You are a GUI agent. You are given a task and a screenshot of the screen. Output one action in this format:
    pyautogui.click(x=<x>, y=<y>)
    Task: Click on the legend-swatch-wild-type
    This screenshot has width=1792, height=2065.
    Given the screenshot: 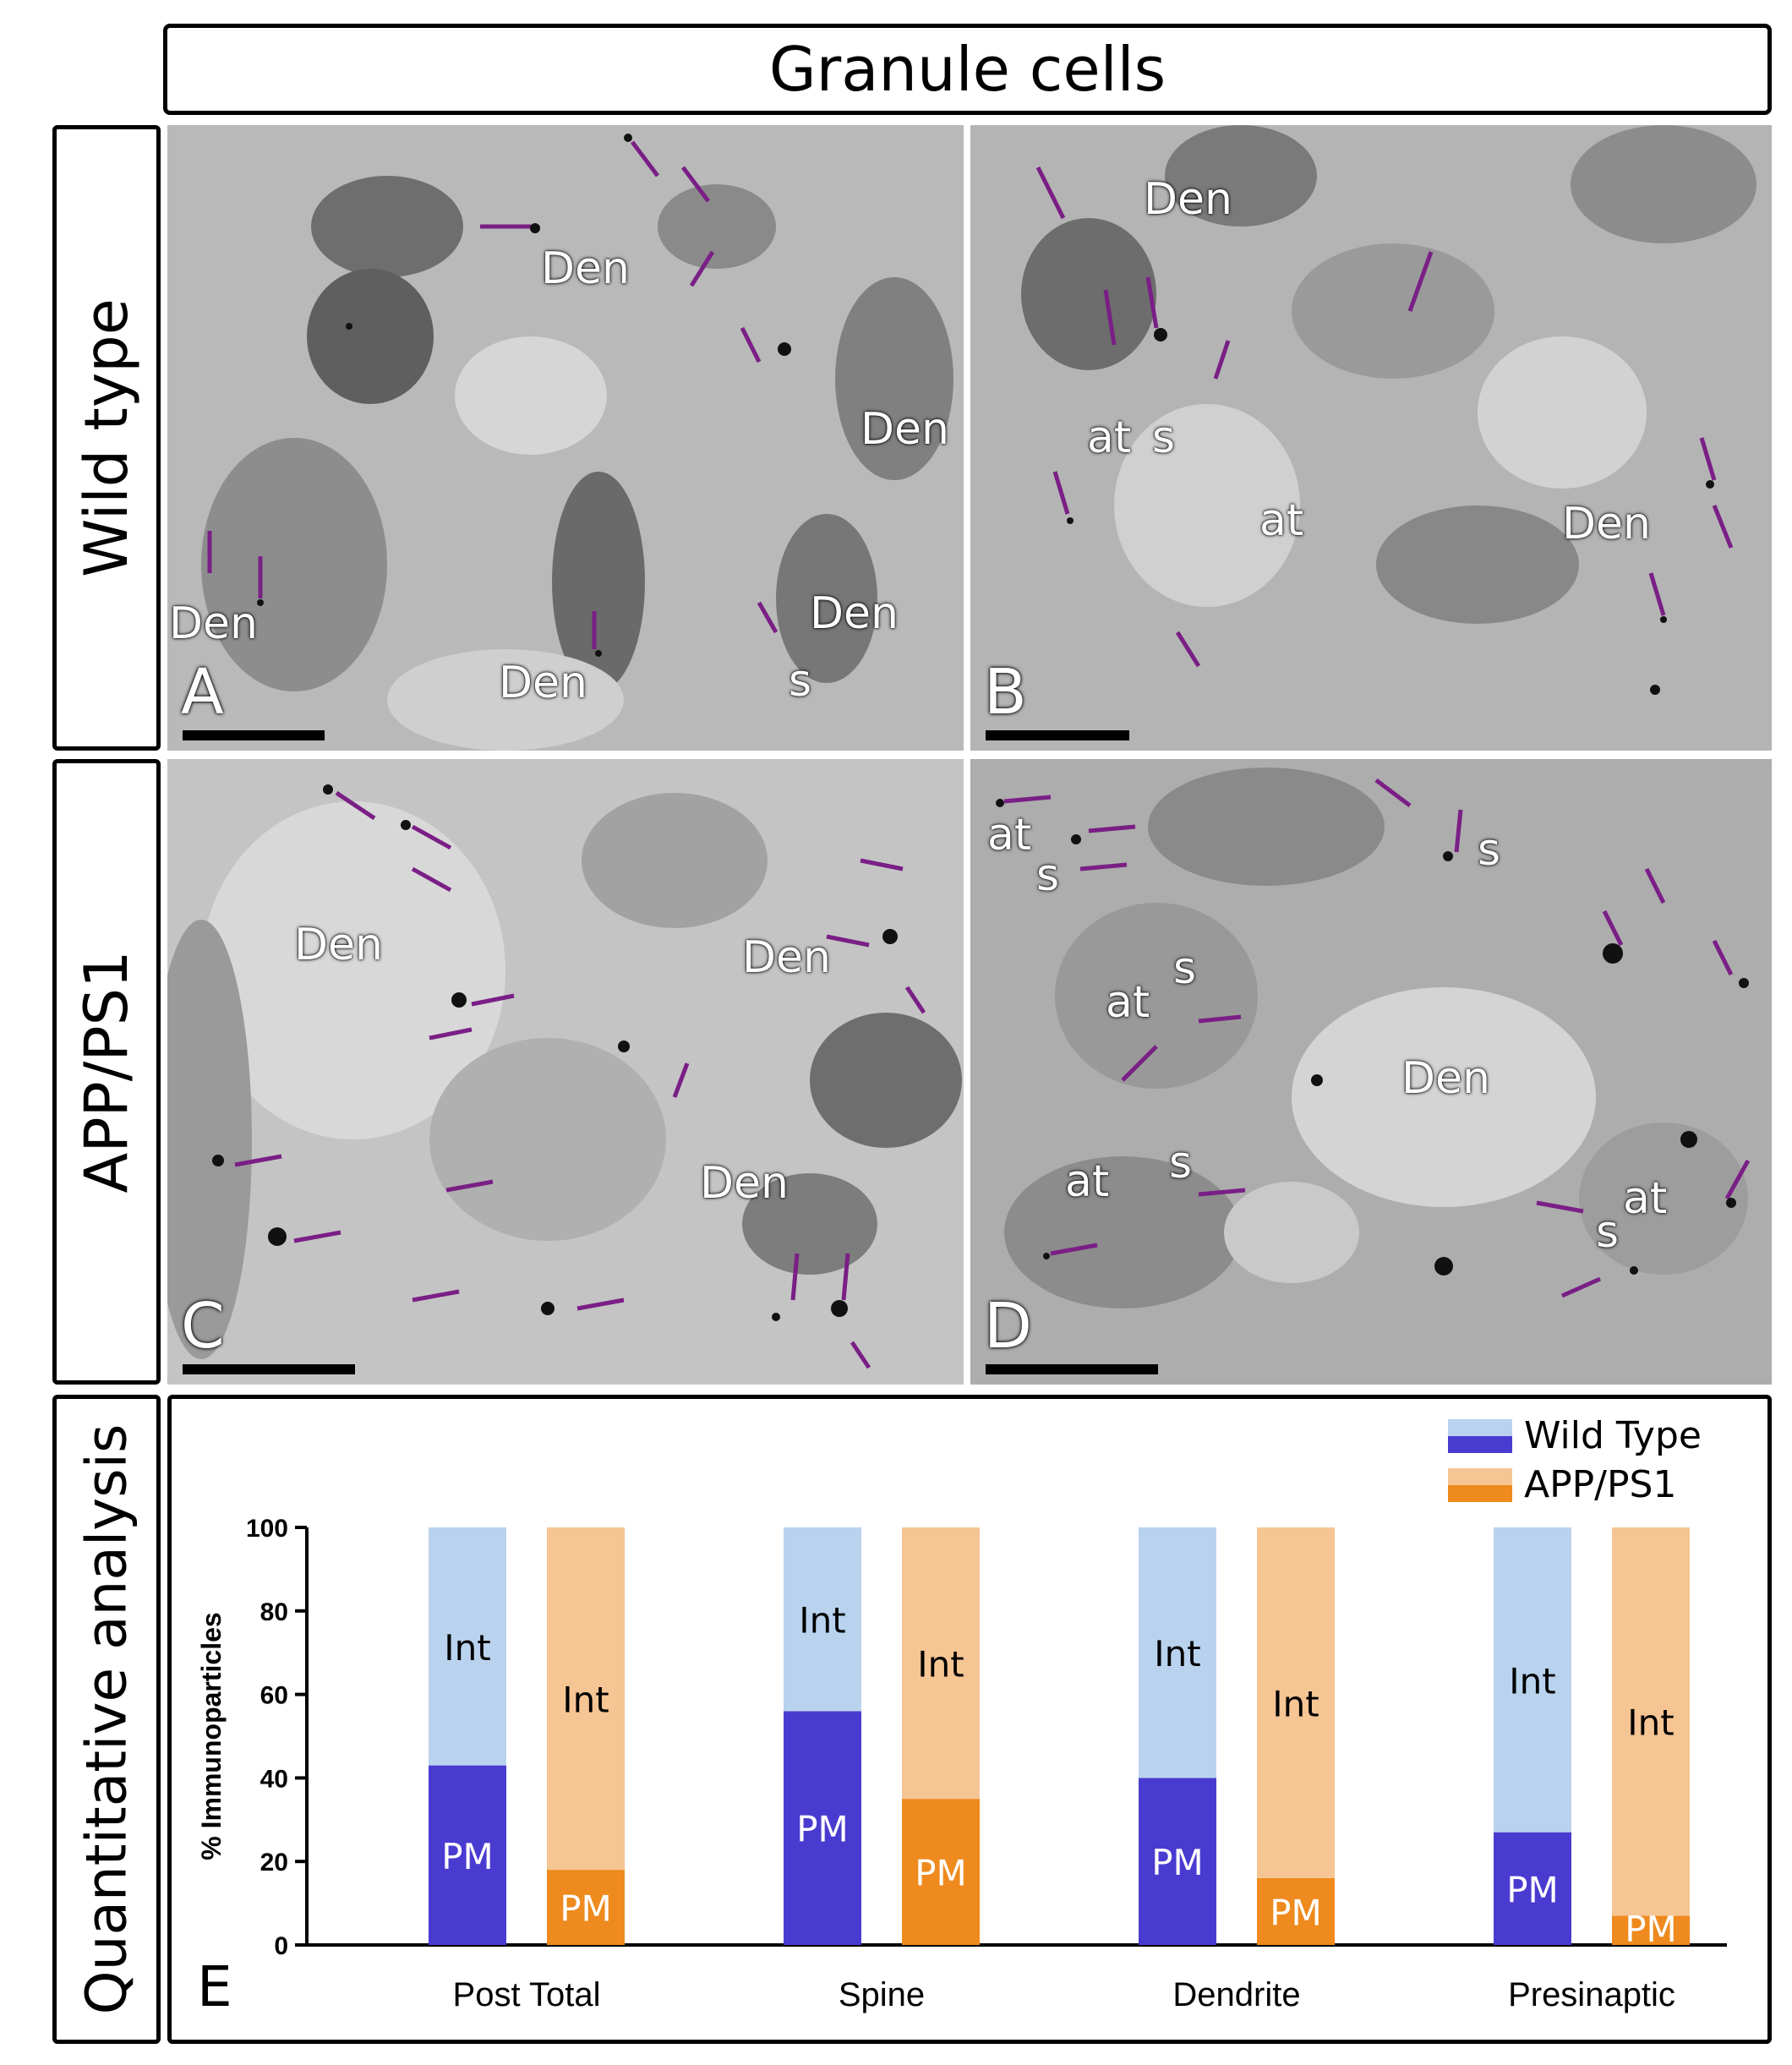 What is the action you would take?
    pyautogui.click(x=1480, y=1435)
    